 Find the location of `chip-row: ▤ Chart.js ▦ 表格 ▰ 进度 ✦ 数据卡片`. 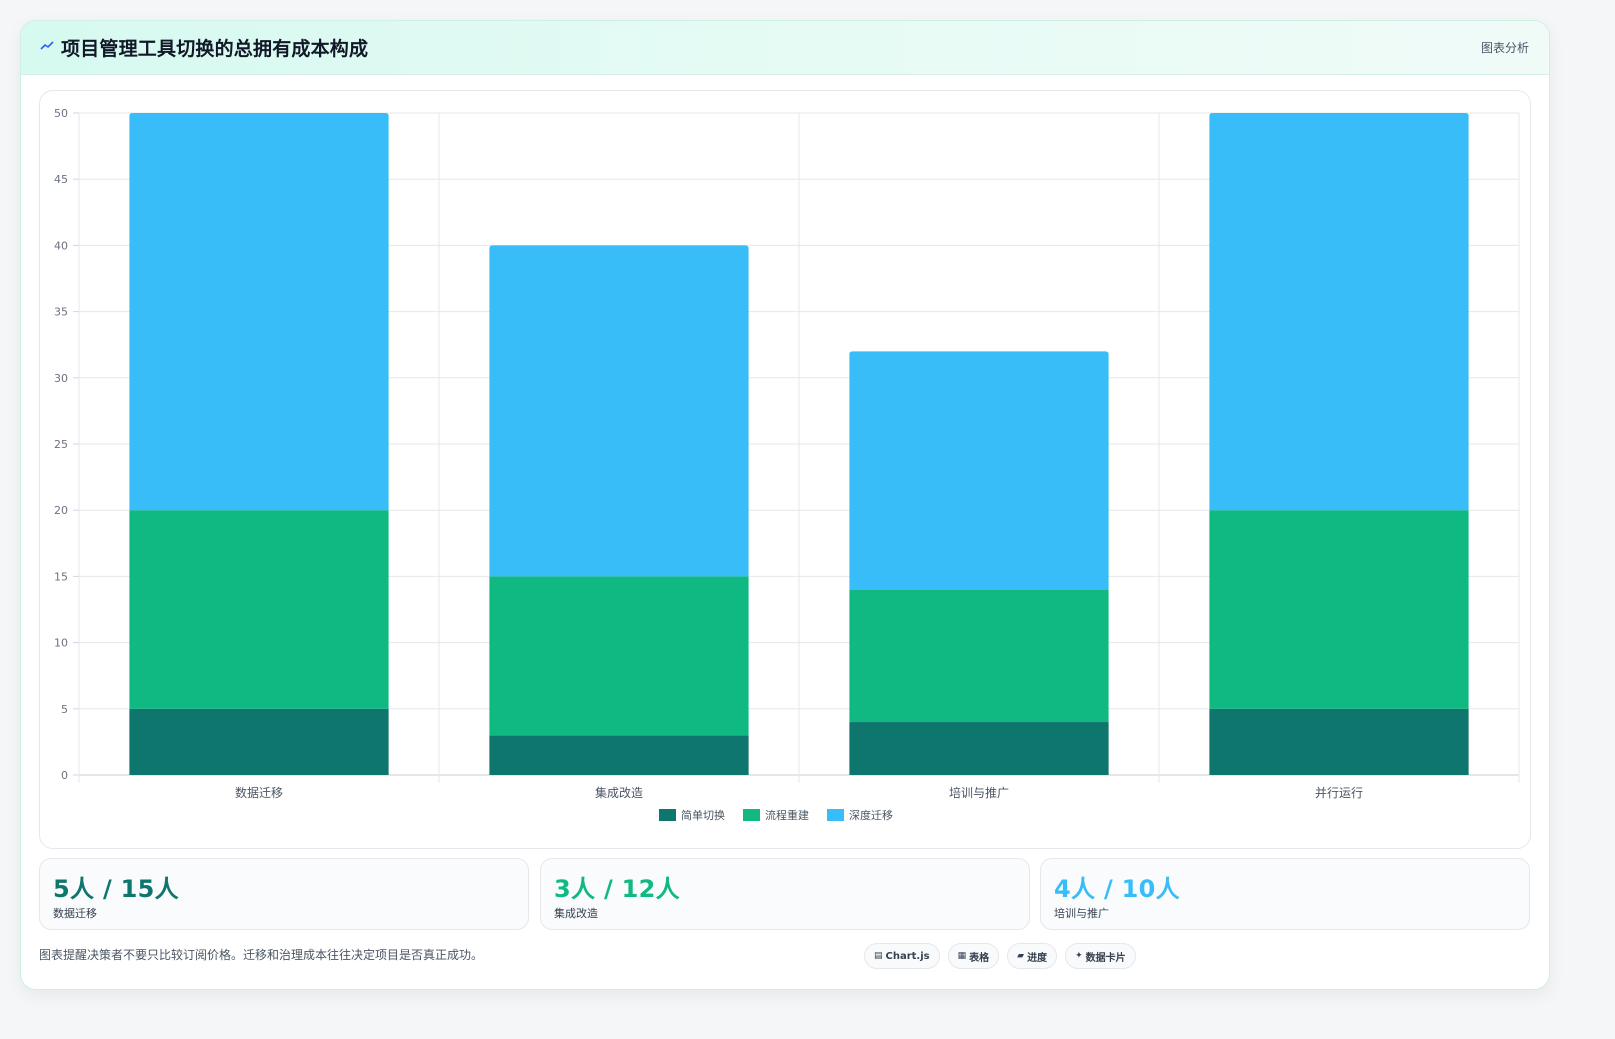

chip-row: ▤ Chart.js ▦ 表格 ▰ 进度 ✦ 数据卡片 is located at coordinates (1000, 956).